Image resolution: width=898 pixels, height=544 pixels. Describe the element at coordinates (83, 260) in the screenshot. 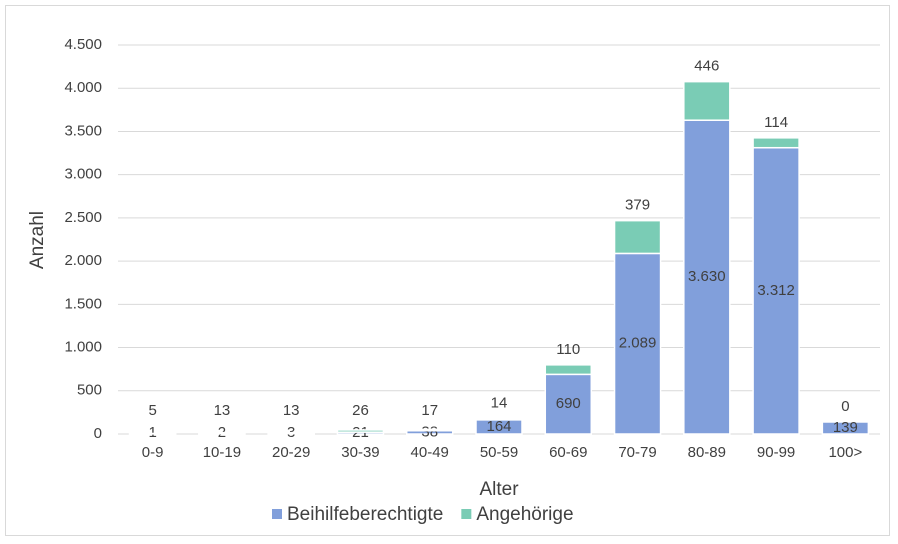

I see `y-tick-label: 2.000` at that location.